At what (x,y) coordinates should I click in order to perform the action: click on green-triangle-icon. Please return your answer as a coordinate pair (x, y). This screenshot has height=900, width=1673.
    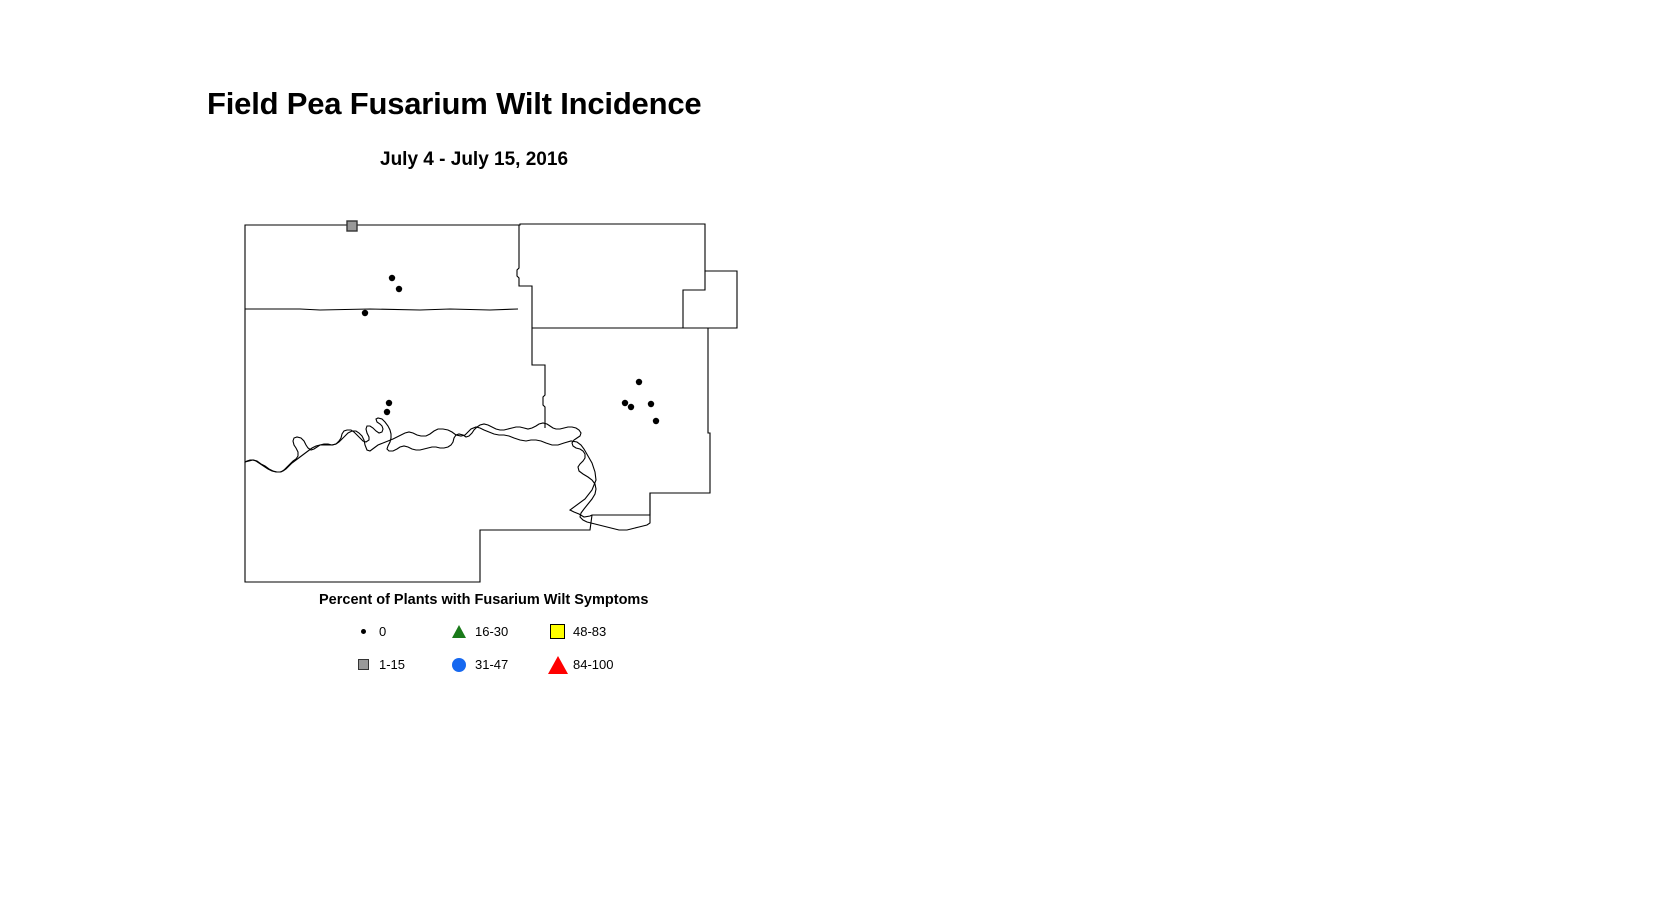
    Looking at the image, I should click on (460, 631).